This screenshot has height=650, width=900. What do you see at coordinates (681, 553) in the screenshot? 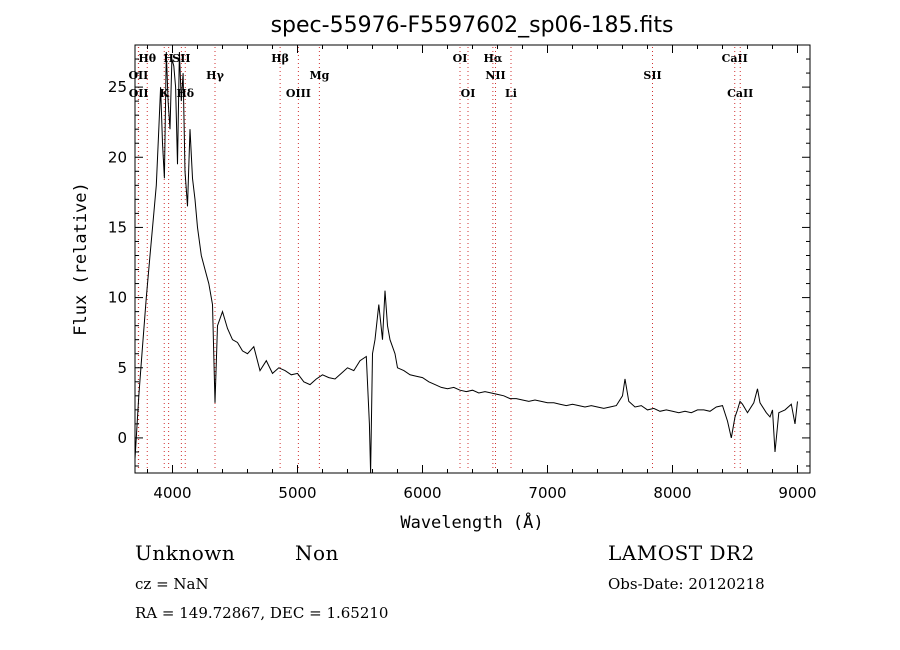
I see `survey-label: LAMOST DR2` at bounding box center [681, 553].